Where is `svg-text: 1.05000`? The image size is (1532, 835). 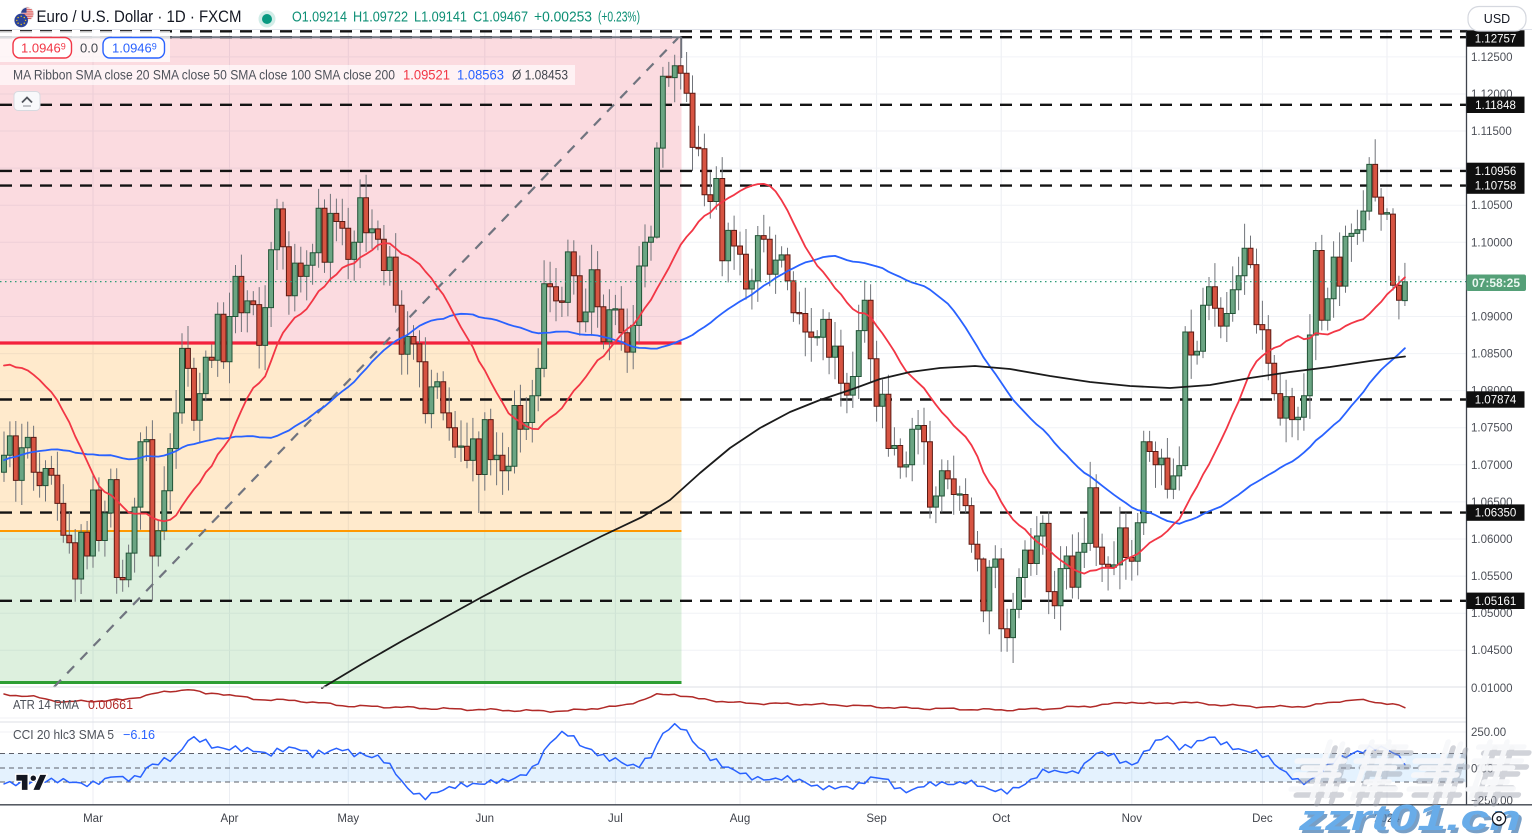
svg-text: 1.05000 is located at coordinates (1492, 614).